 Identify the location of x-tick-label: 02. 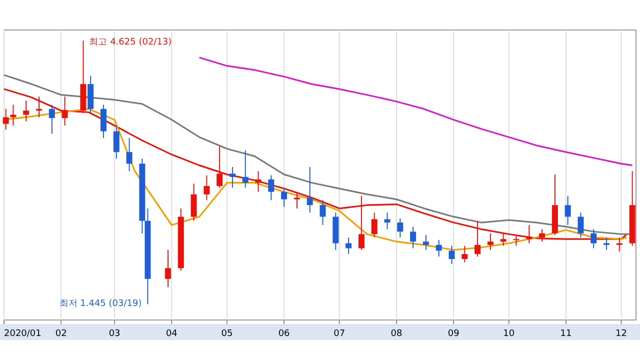
(61, 334).